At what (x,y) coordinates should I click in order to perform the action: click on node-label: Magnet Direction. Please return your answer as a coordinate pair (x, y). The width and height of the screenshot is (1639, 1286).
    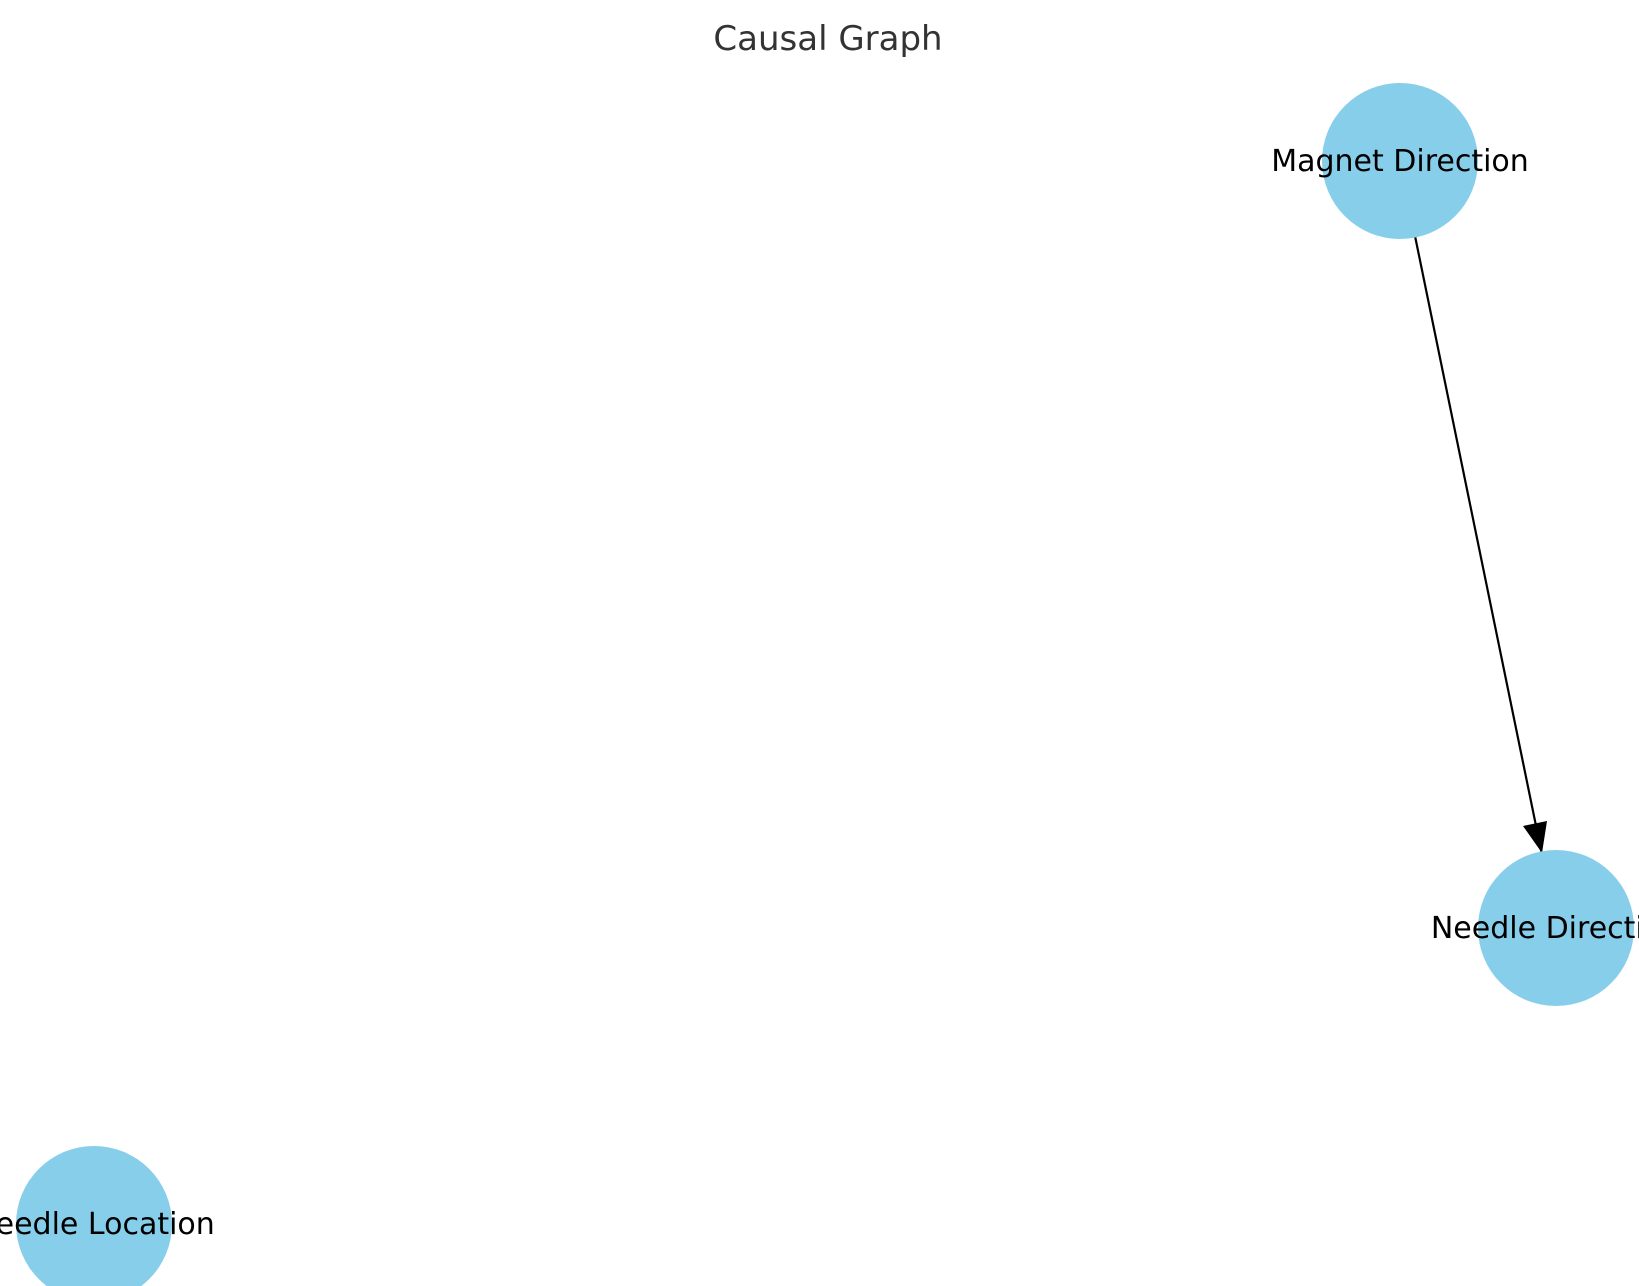
    Looking at the image, I should click on (1400, 161).